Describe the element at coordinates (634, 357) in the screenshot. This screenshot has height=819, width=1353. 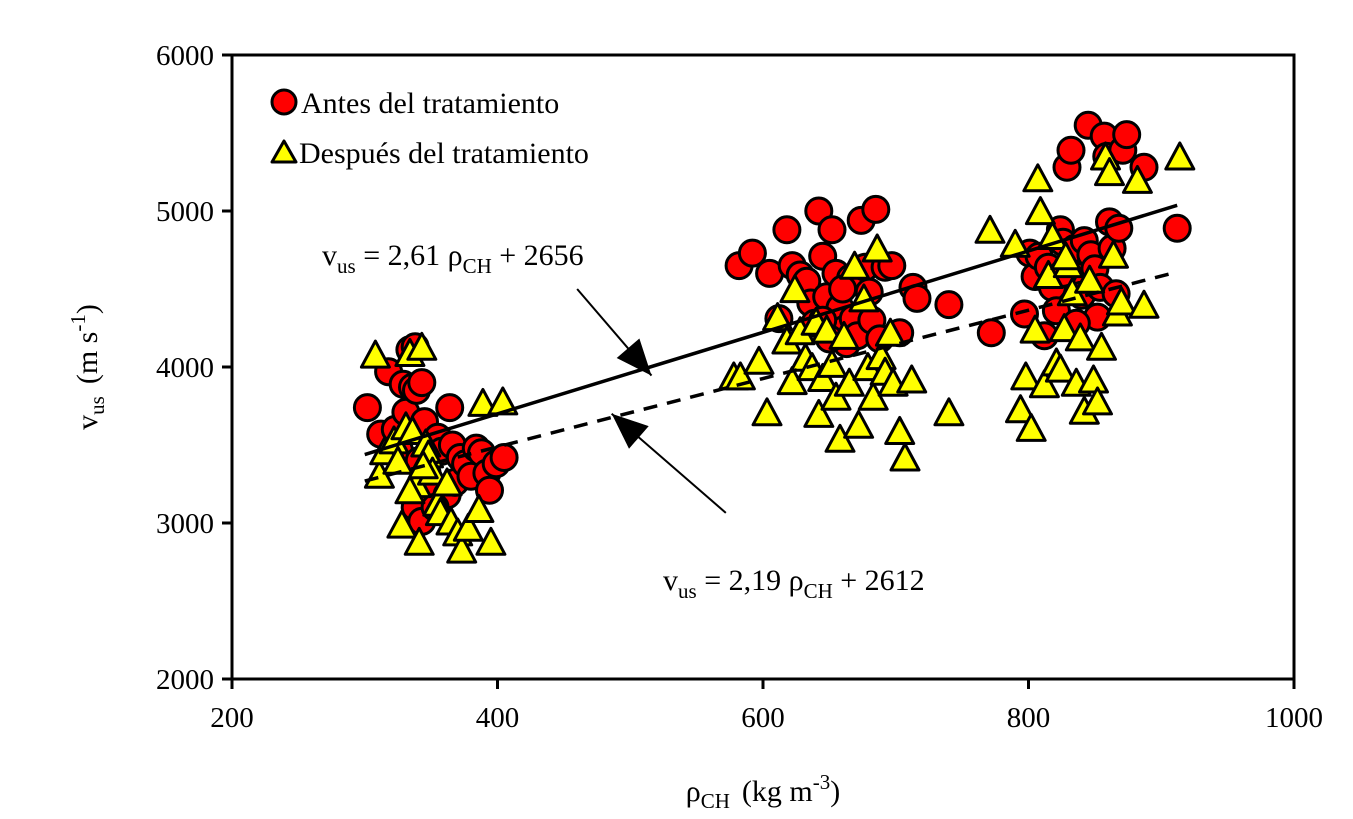
I see `arrowhead-antes` at that location.